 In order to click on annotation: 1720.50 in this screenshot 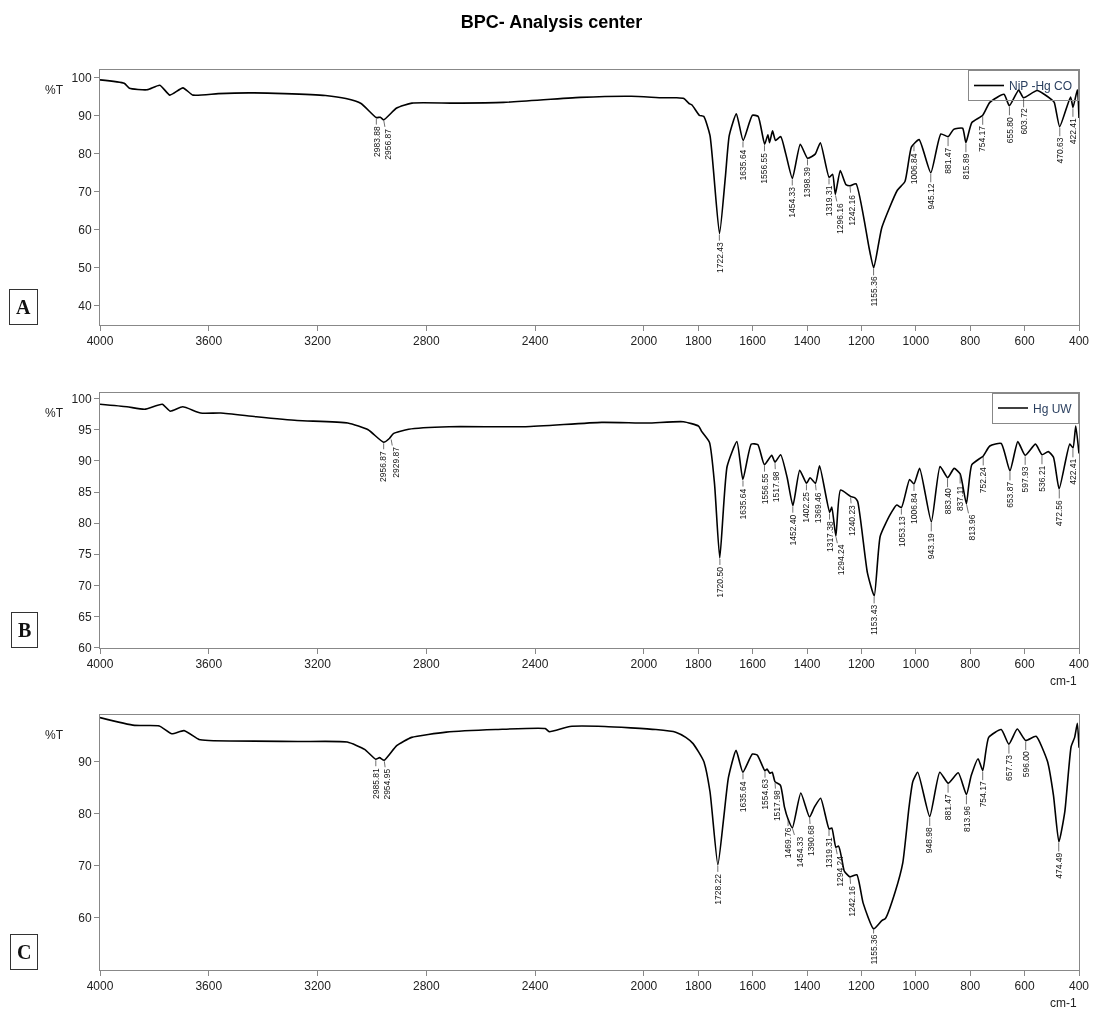, I will do `click(719, 582)`.